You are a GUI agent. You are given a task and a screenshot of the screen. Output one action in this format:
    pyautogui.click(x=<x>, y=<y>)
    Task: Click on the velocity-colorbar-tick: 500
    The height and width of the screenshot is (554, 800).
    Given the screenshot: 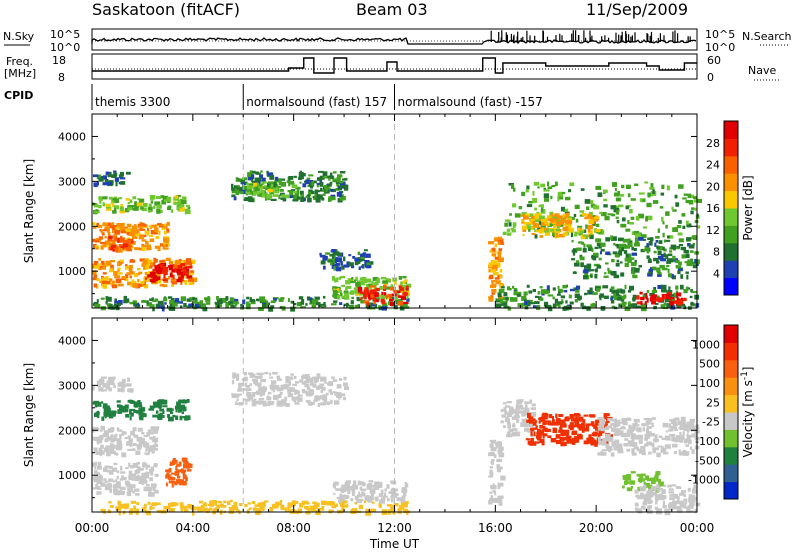 What is the action you would take?
    pyautogui.click(x=709, y=364)
    